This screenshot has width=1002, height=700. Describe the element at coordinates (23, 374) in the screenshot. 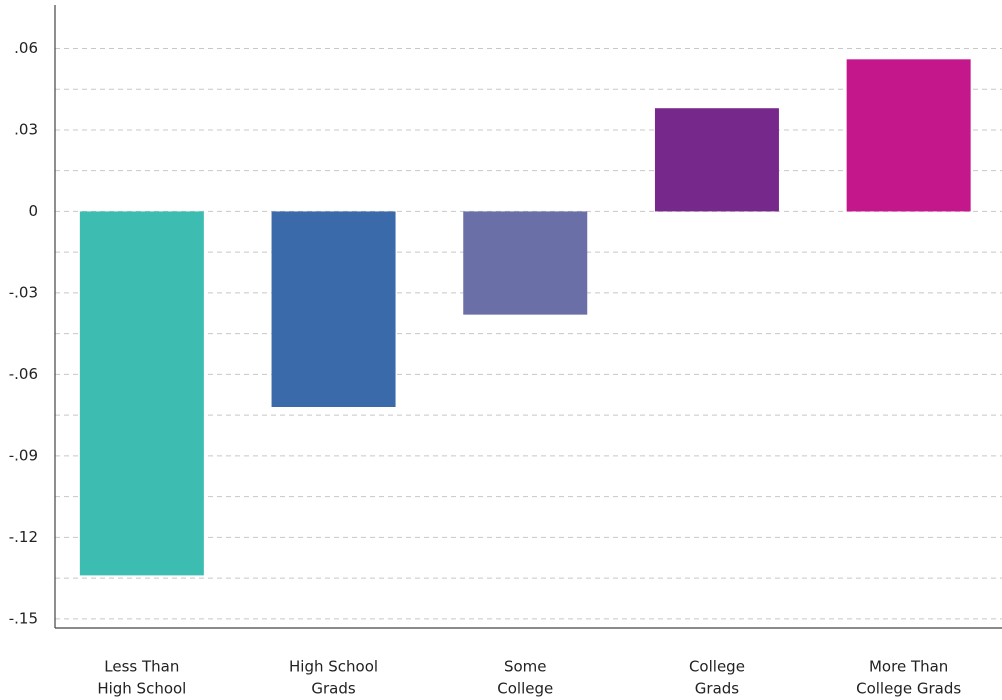

I see `y-tick-label: -.06` at that location.